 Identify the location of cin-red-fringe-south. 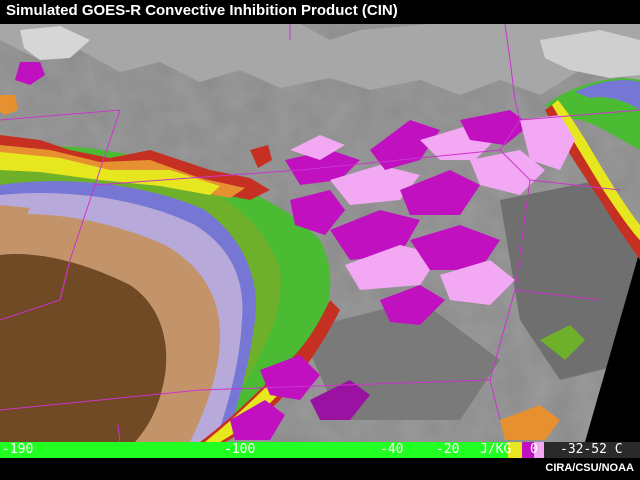
(270, 371).